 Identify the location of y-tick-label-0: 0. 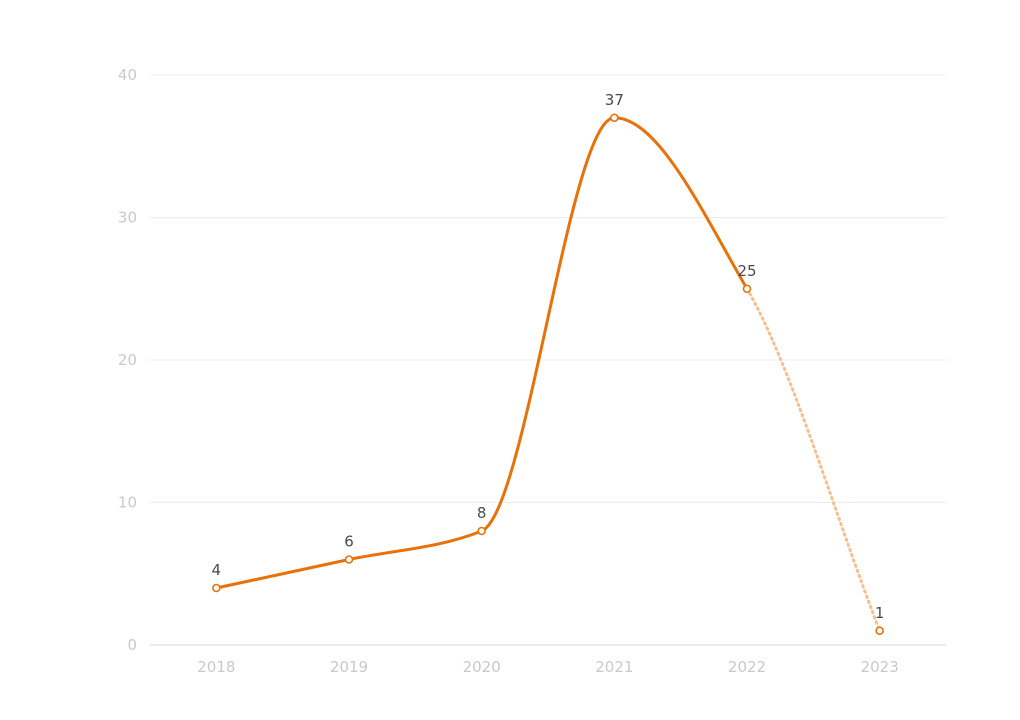
(132, 645).